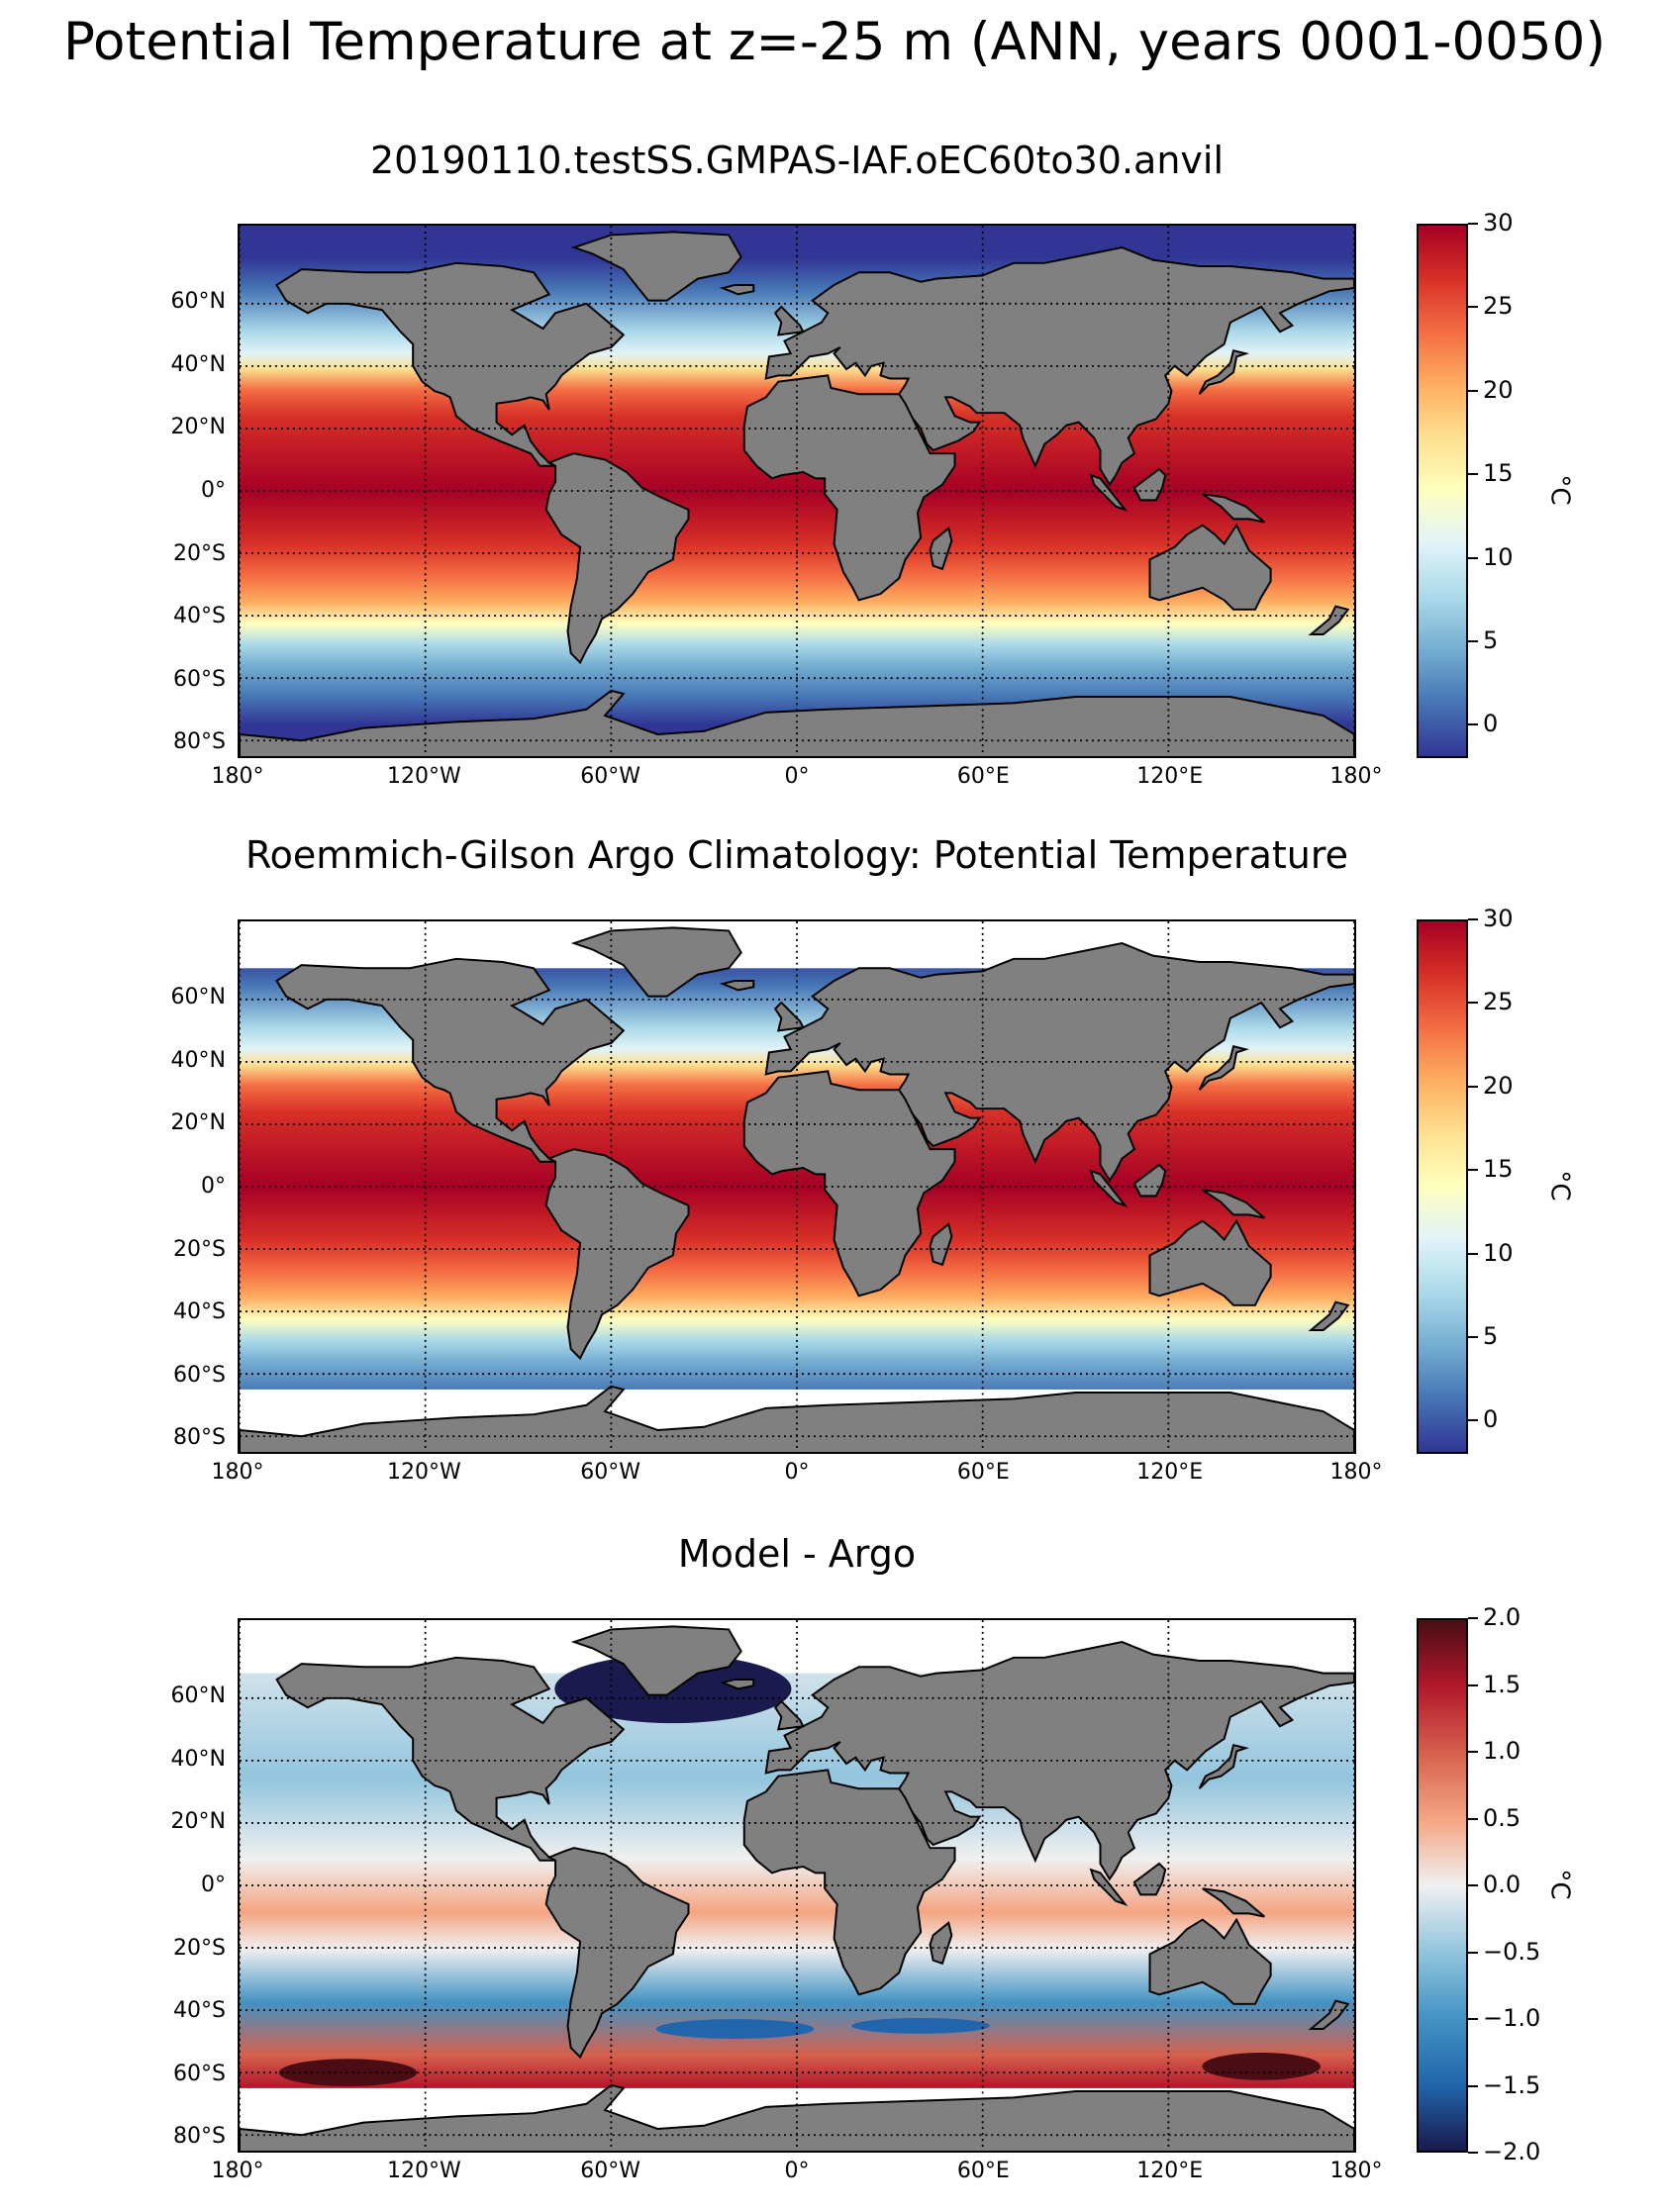 The width and height of the screenshot is (1669, 2212). What do you see at coordinates (423, 1472) in the screenshot?
I see `x-tick-label: 120°W` at bounding box center [423, 1472].